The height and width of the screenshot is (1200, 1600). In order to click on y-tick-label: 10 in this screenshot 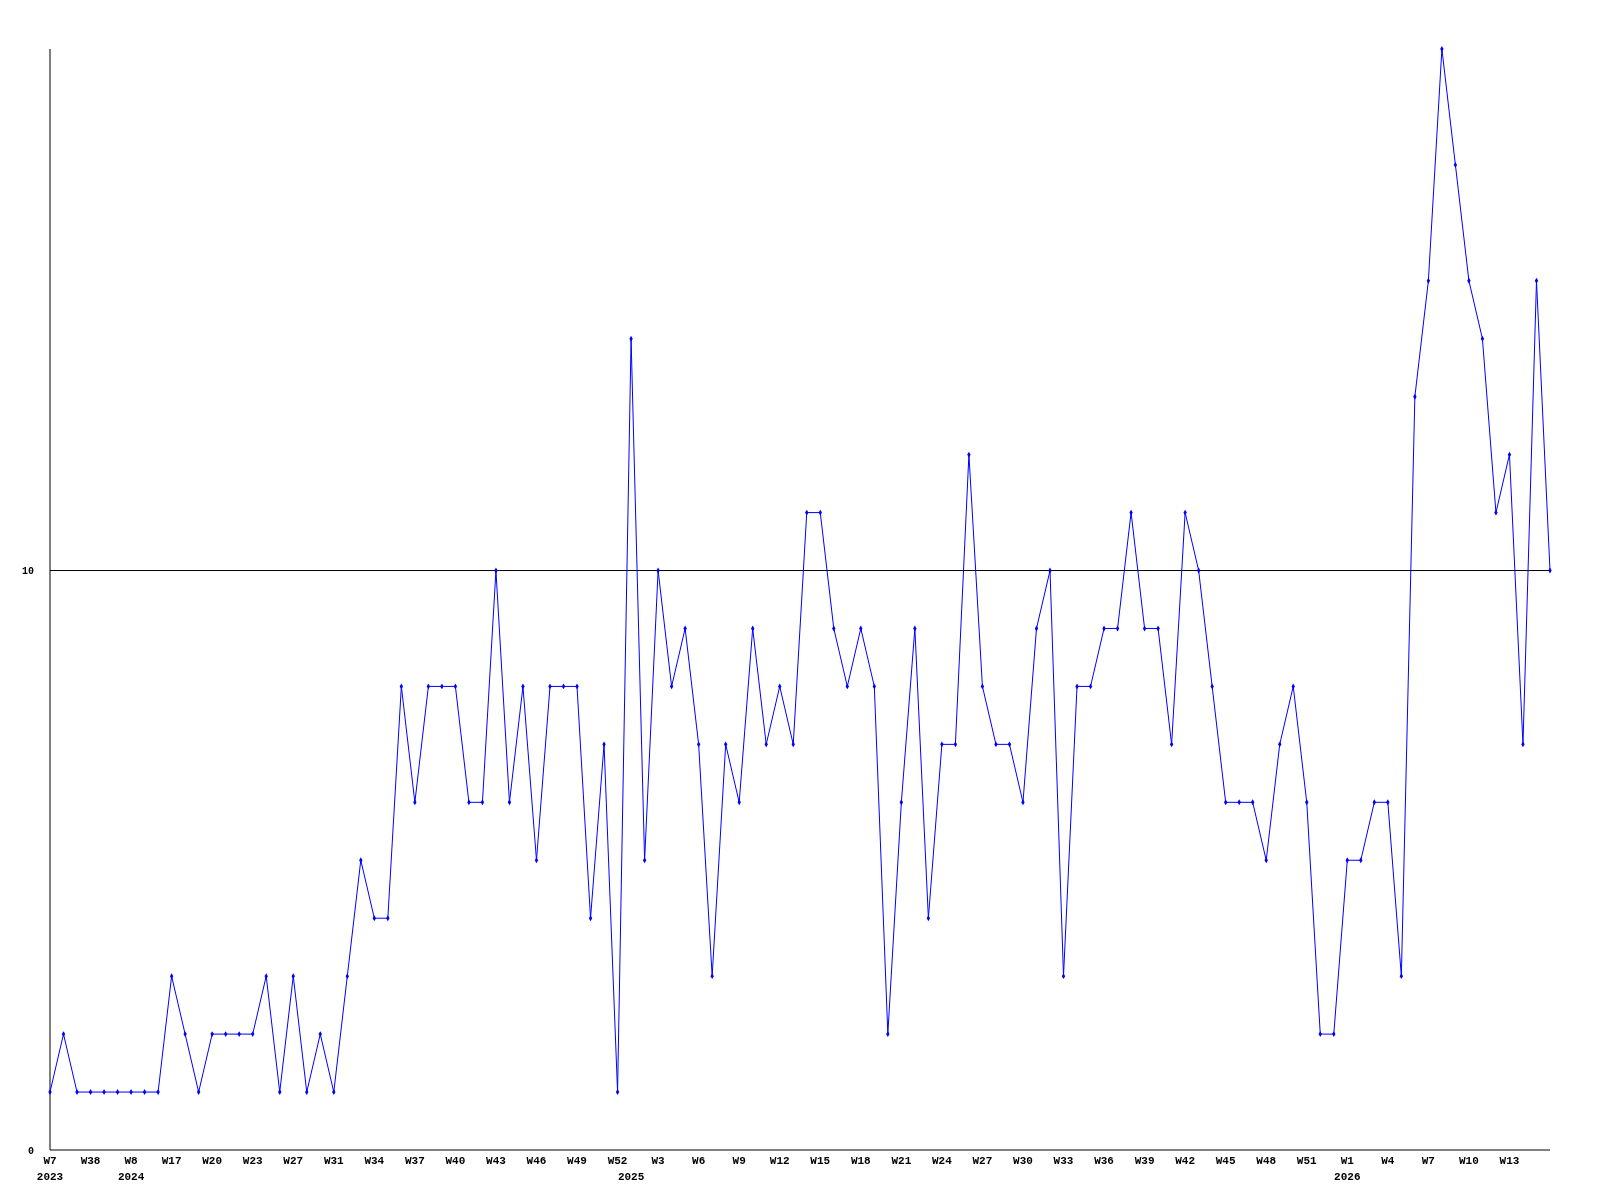, I will do `click(27, 572)`.